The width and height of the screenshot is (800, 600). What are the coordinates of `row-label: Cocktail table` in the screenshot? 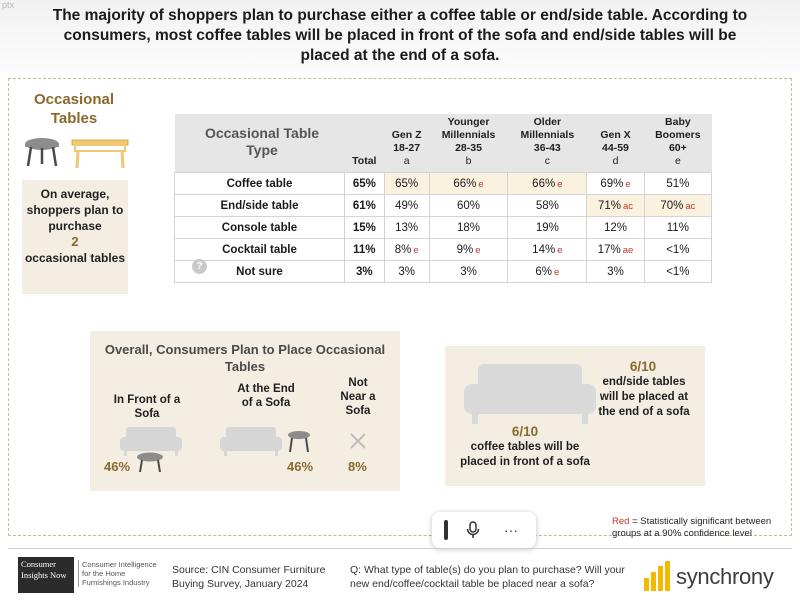 It's located at (259, 249).